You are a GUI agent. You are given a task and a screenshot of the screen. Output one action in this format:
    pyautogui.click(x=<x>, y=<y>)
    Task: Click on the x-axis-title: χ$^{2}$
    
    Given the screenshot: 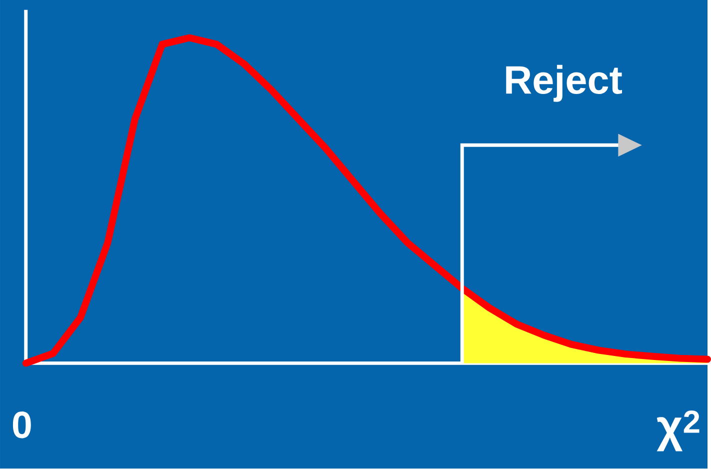 What is the action you would take?
    pyautogui.click(x=678, y=431)
    